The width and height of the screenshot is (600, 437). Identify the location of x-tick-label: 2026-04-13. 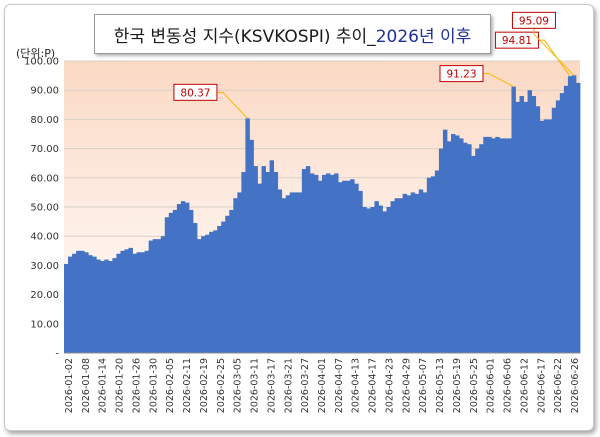
(356, 385).